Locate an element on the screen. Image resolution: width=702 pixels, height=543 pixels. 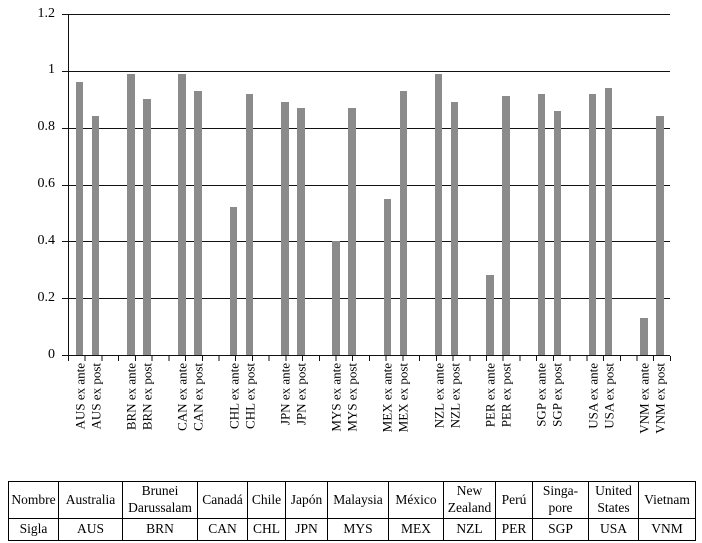
x-category-label: VNM ex post is located at coordinates (660, 398).